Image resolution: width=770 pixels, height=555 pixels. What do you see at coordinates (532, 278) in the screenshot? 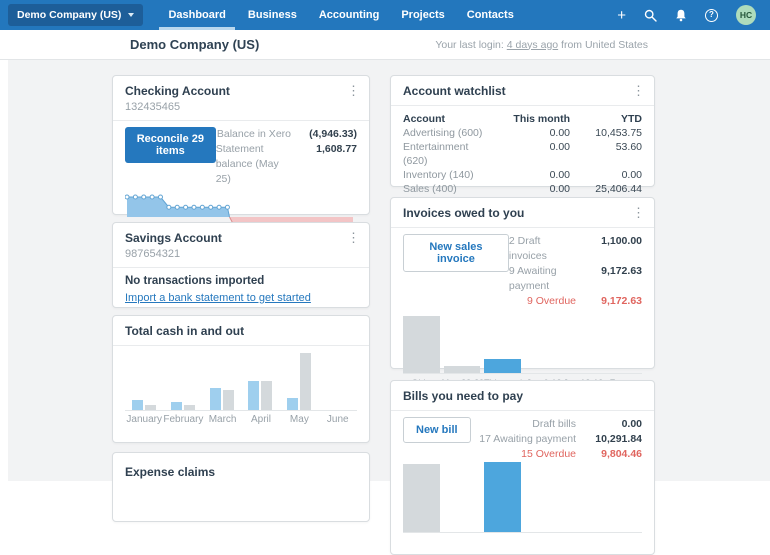
I see `stat-label: 9 Awaiting payment` at bounding box center [532, 278].